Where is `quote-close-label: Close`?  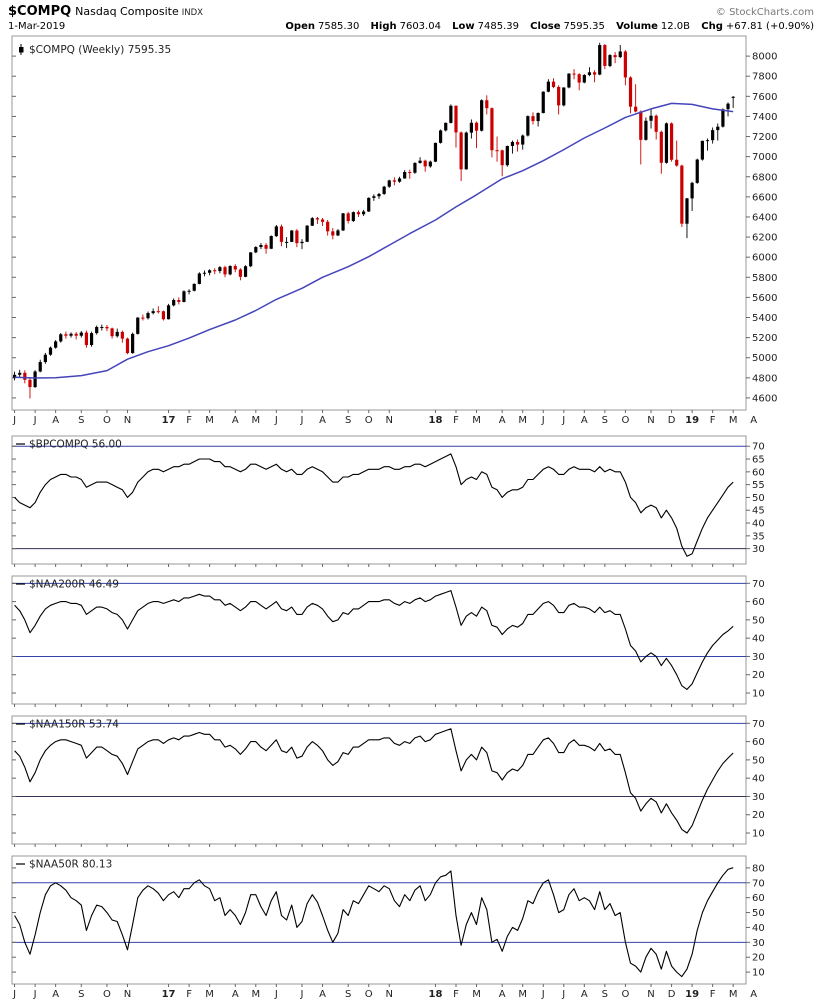 quote-close-label: Close is located at coordinates (545, 26).